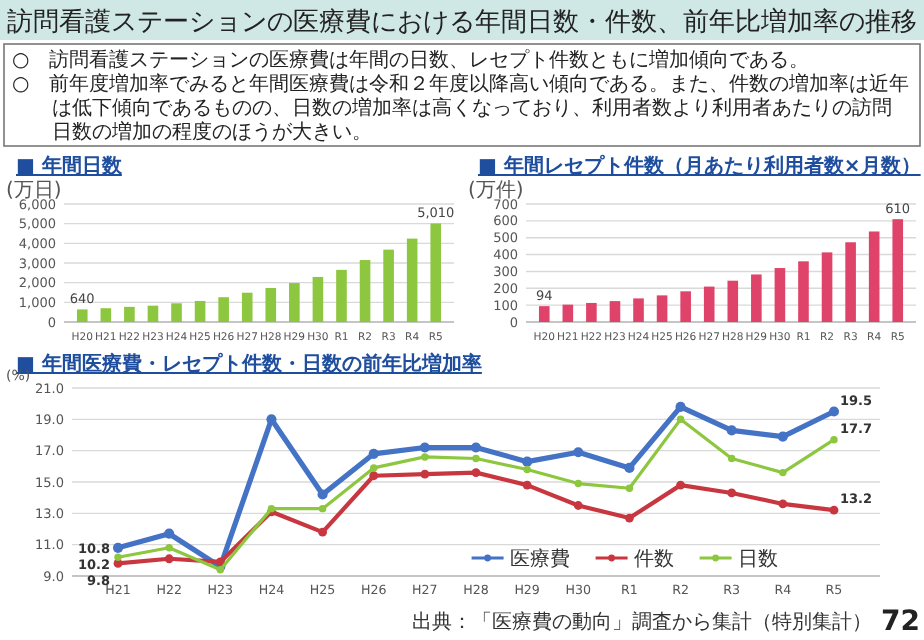 The width and height of the screenshot is (924, 640). Describe the element at coordinates (461, 108) in the screenshot. I see `text: ○ 前年度増加率でみると年間医療費は令和２年度以降高い傾向である。また、件数の増加率は近年は低下傾向であるものの、日数の増加率は高くなっており、利用者数より利用者あたりの訪問日数の増加の程度のほうが大きい。` at that location.